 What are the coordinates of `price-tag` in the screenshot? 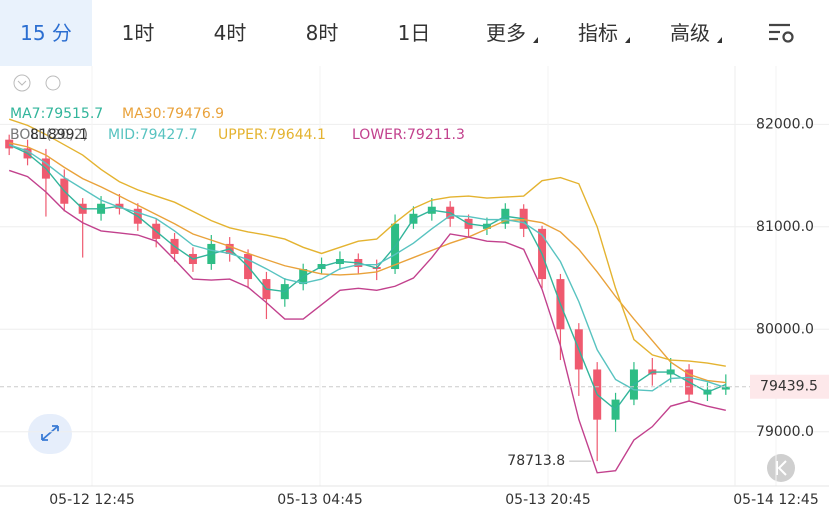 It's located at (789, 386).